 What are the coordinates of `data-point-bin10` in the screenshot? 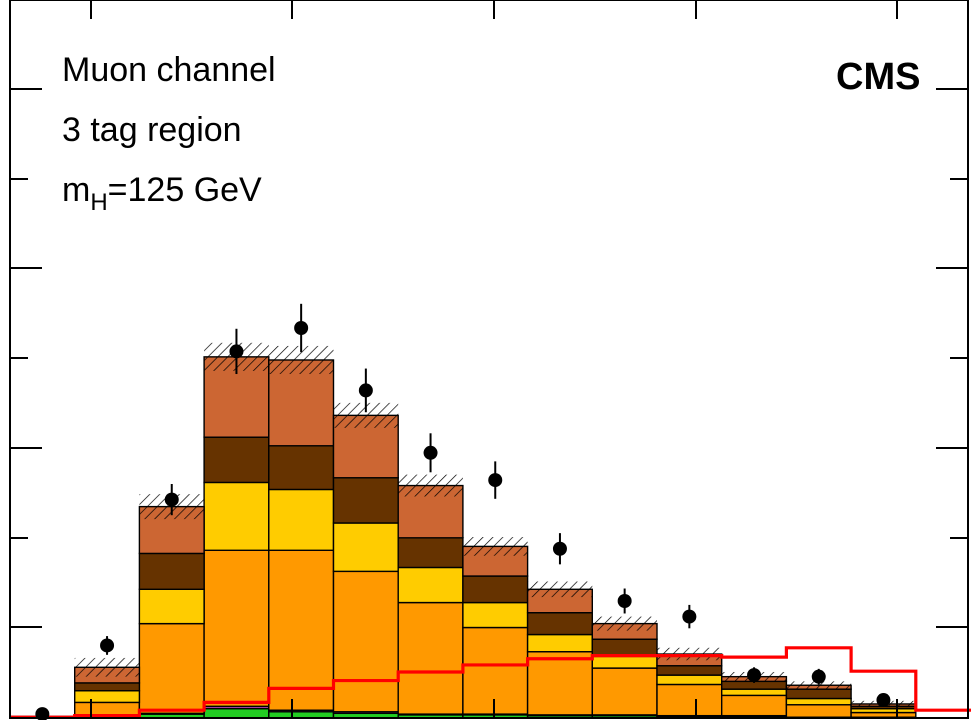 It's located at (689, 616).